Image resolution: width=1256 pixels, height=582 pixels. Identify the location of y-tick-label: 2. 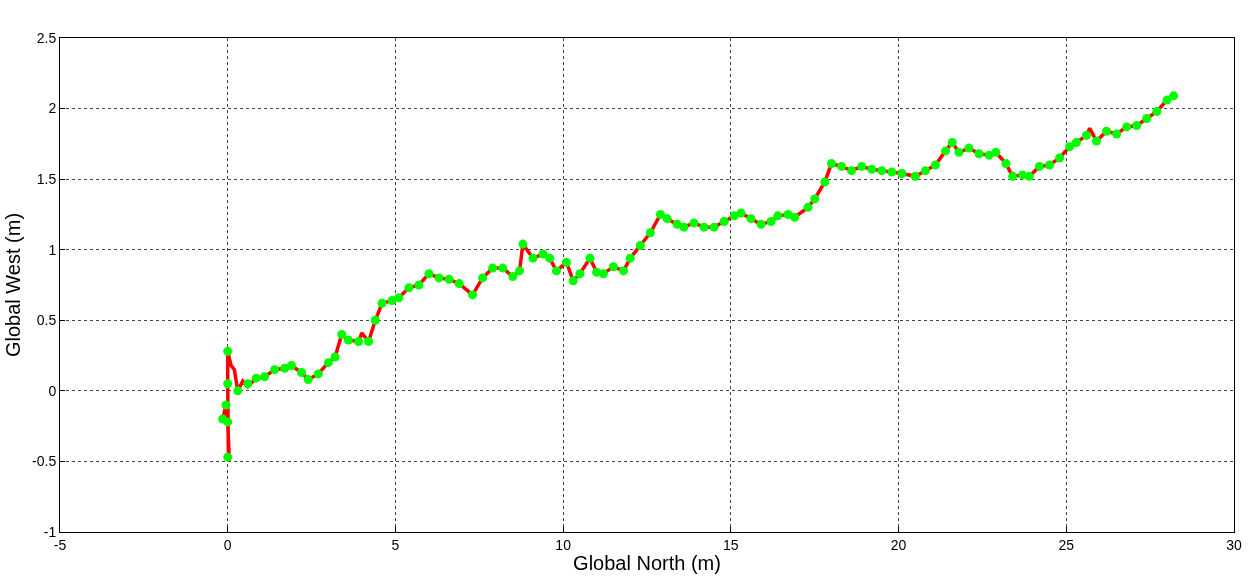
(52, 108).